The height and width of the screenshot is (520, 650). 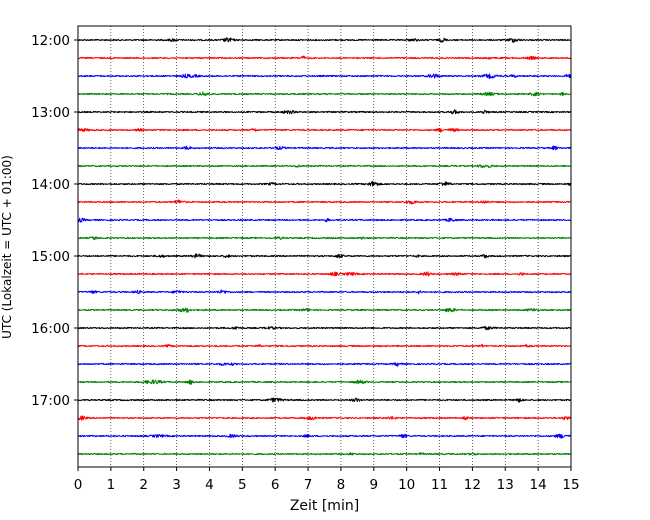 I want to click on y-tick-label: 17:00, so click(x=50, y=401).